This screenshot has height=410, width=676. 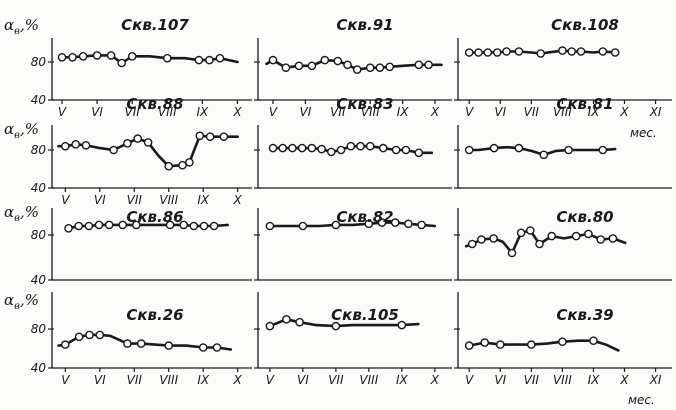 What do you see at coordinates (353, 244) in the screenshot?
I see `chart-panel: Скв.82` at bounding box center [353, 244].